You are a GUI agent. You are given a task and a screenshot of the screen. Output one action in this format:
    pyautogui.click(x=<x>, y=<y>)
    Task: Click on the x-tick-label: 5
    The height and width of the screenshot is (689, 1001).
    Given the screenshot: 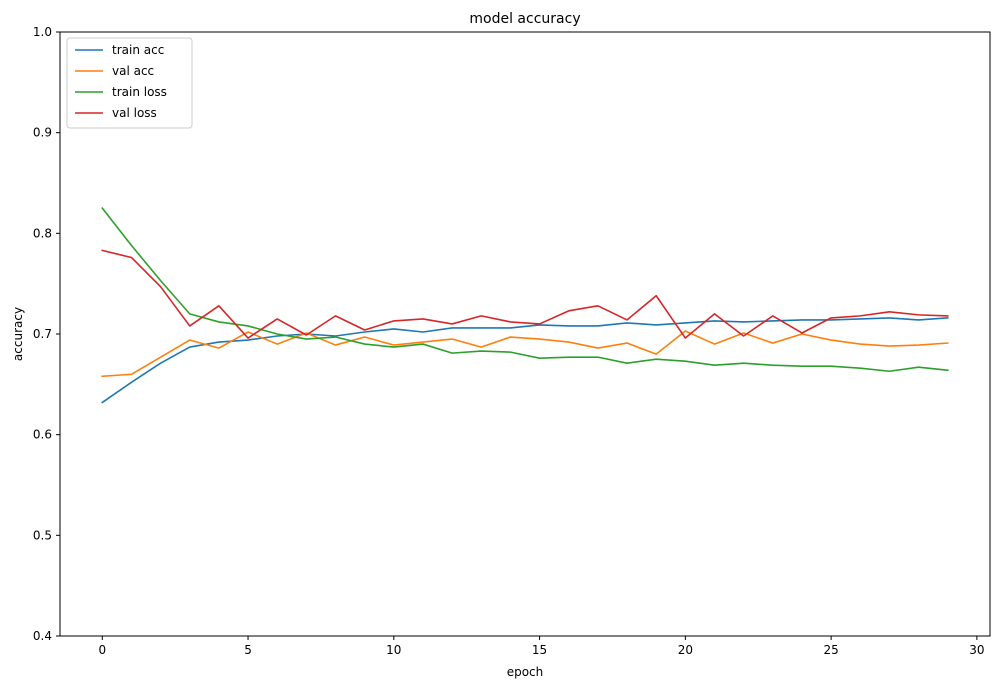 What is the action you would take?
    pyautogui.click(x=248, y=650)
    